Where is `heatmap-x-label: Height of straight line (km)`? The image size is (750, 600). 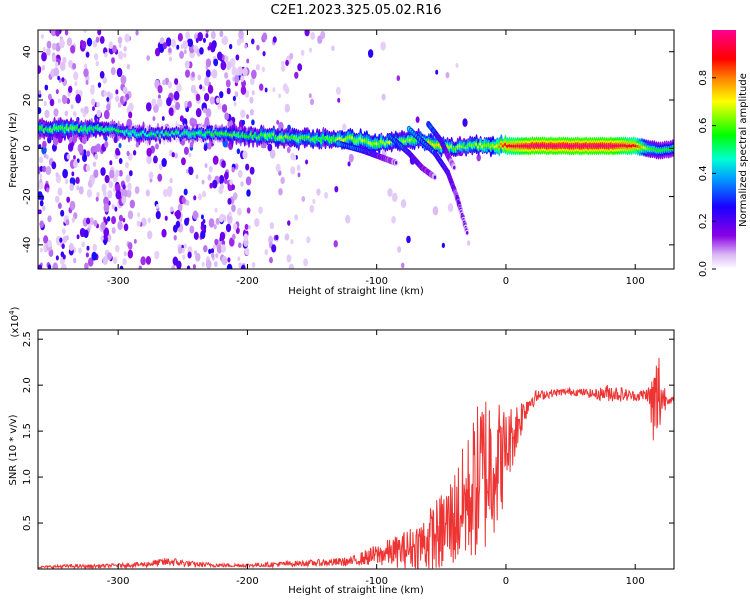 heatmap-x-label: Height of straight line (km) is located at coordinates (356, 291).